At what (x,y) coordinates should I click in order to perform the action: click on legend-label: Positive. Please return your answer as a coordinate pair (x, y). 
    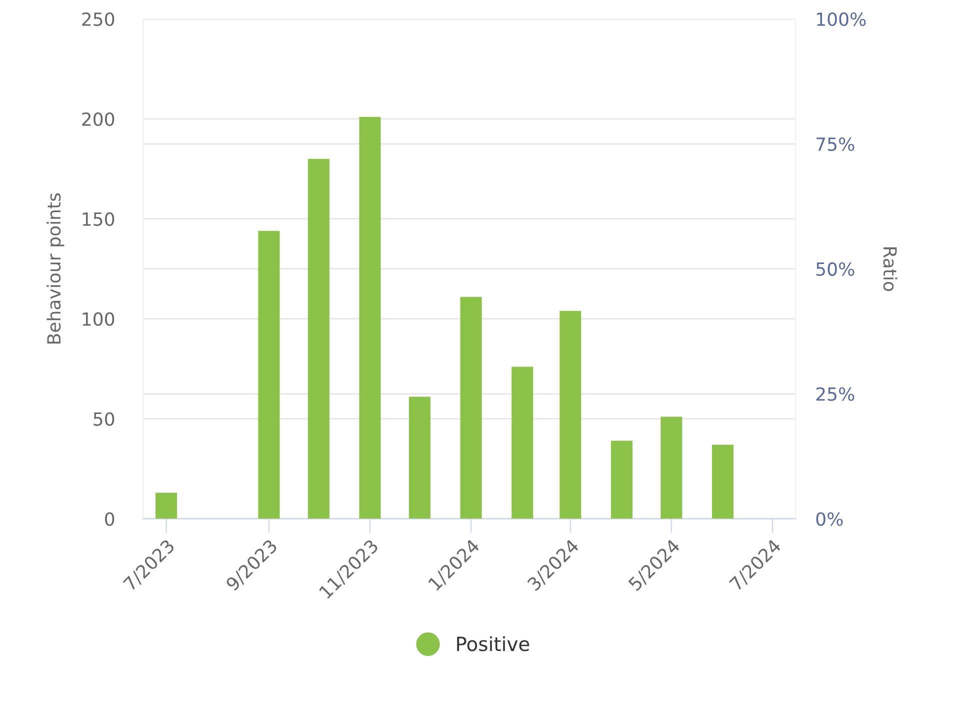
    Looking at the image, I should click on (493, 644).